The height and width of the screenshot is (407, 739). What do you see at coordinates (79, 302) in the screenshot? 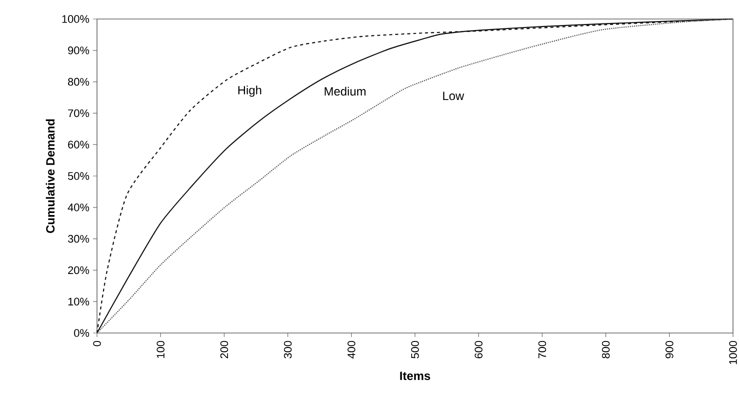
I see `y-tick-label: 10%` at bounding box center [79, 302].